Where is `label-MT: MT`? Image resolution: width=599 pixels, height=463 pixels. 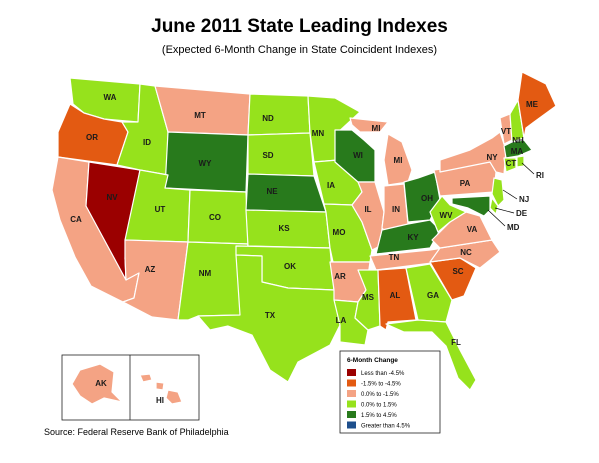 label-MT: MT is located at coordinates (200, 115).